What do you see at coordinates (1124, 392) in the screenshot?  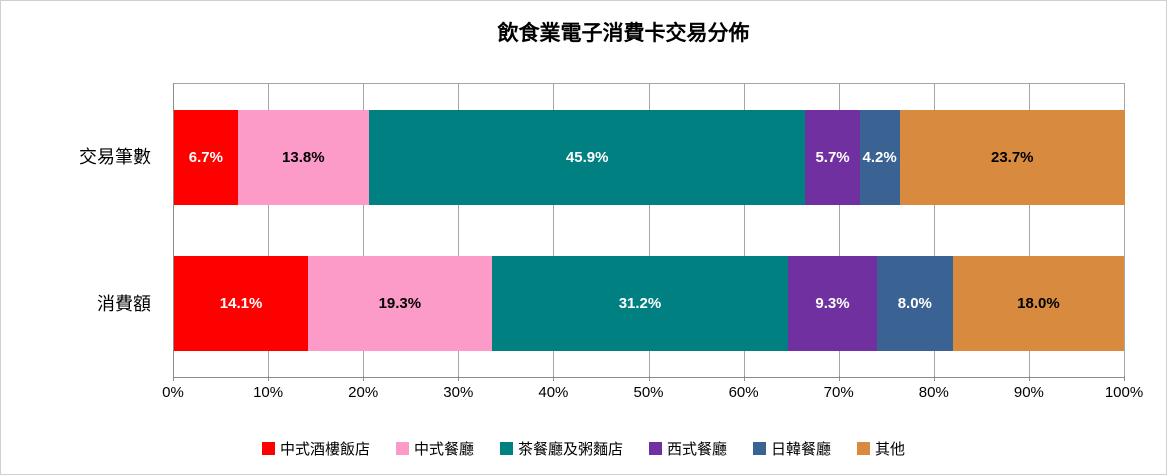 I see `x-tick-label: 100%` at bounding box center [1124, 392].